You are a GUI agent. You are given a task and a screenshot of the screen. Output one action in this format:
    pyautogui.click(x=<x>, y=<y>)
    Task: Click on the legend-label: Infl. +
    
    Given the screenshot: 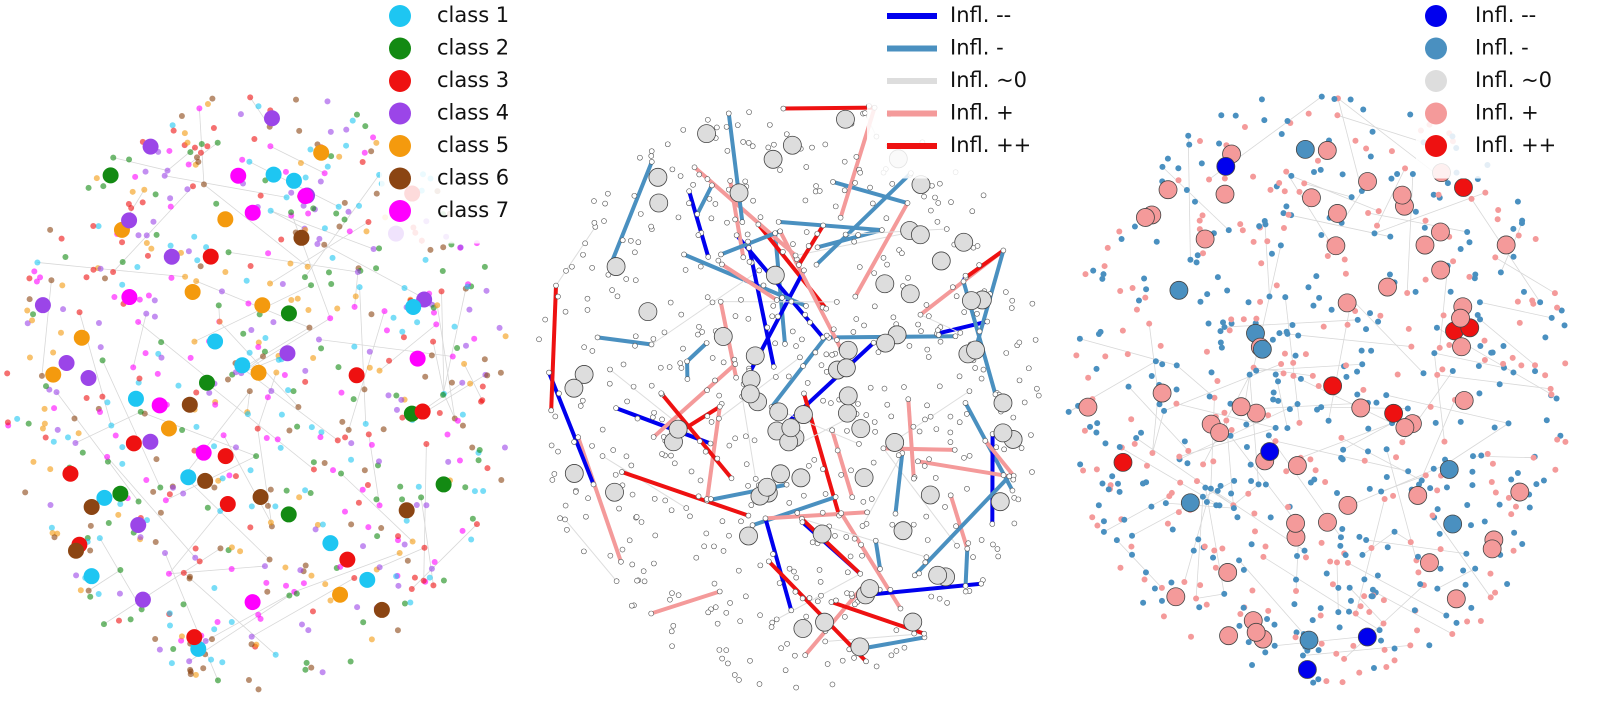 What is the action you would take?
    pyautogui.click(x=1507, y=113)
    